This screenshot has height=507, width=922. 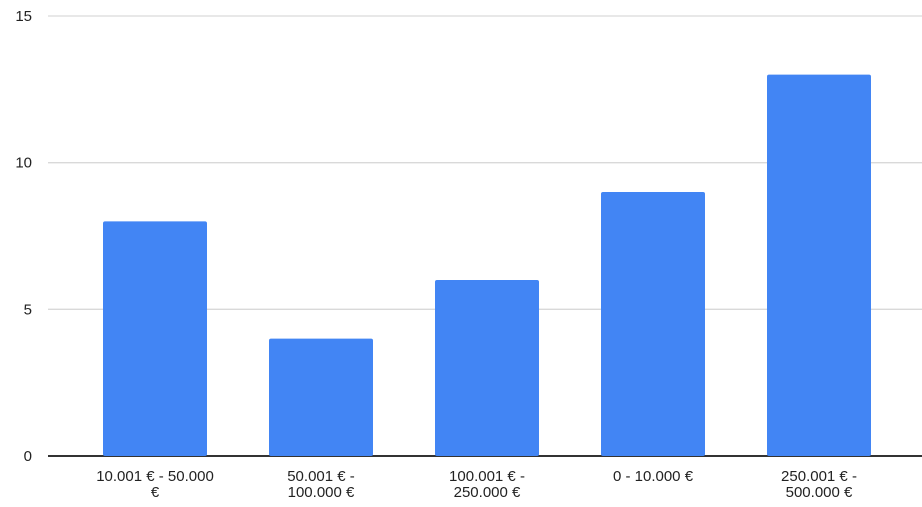 What do you see at coordinates (155, 484) in the screenshot?
I see `x-tick-label: 10.001 € - 50.000 €` at bounding box center [155, 484].